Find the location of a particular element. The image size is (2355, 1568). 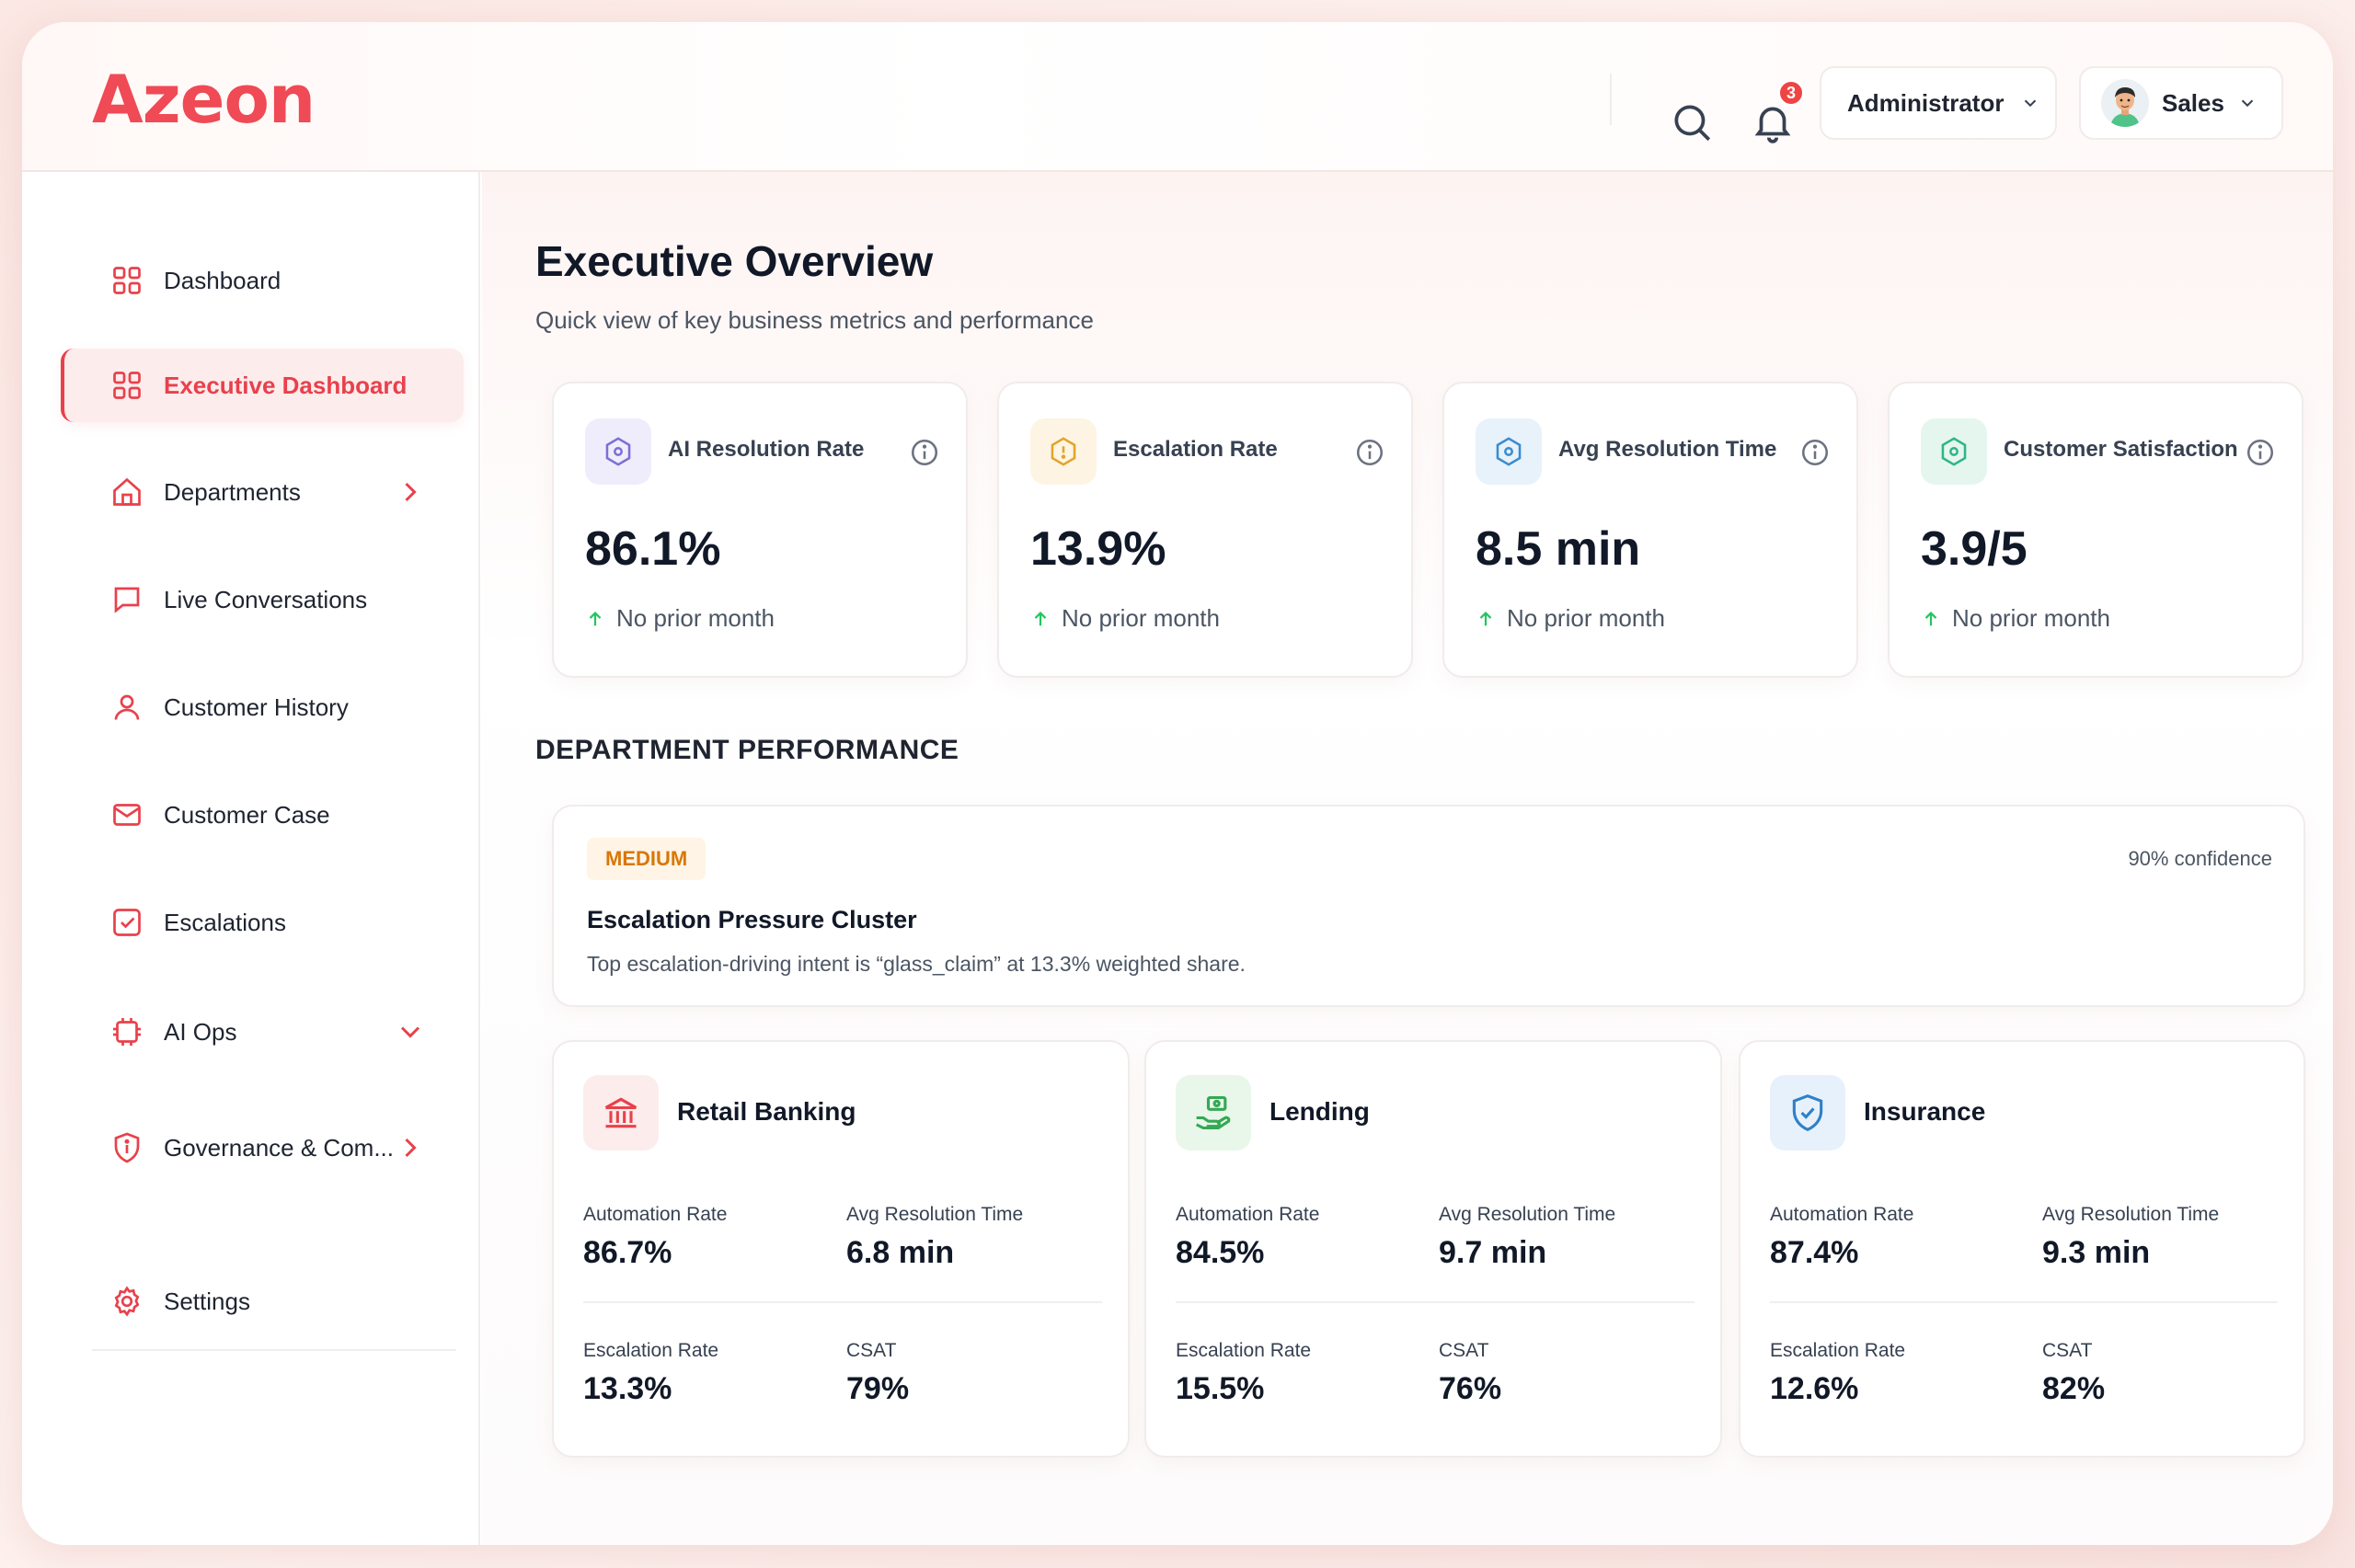

insight-title: Escalation Pressure Cluster is located at coordinates (752, 919).